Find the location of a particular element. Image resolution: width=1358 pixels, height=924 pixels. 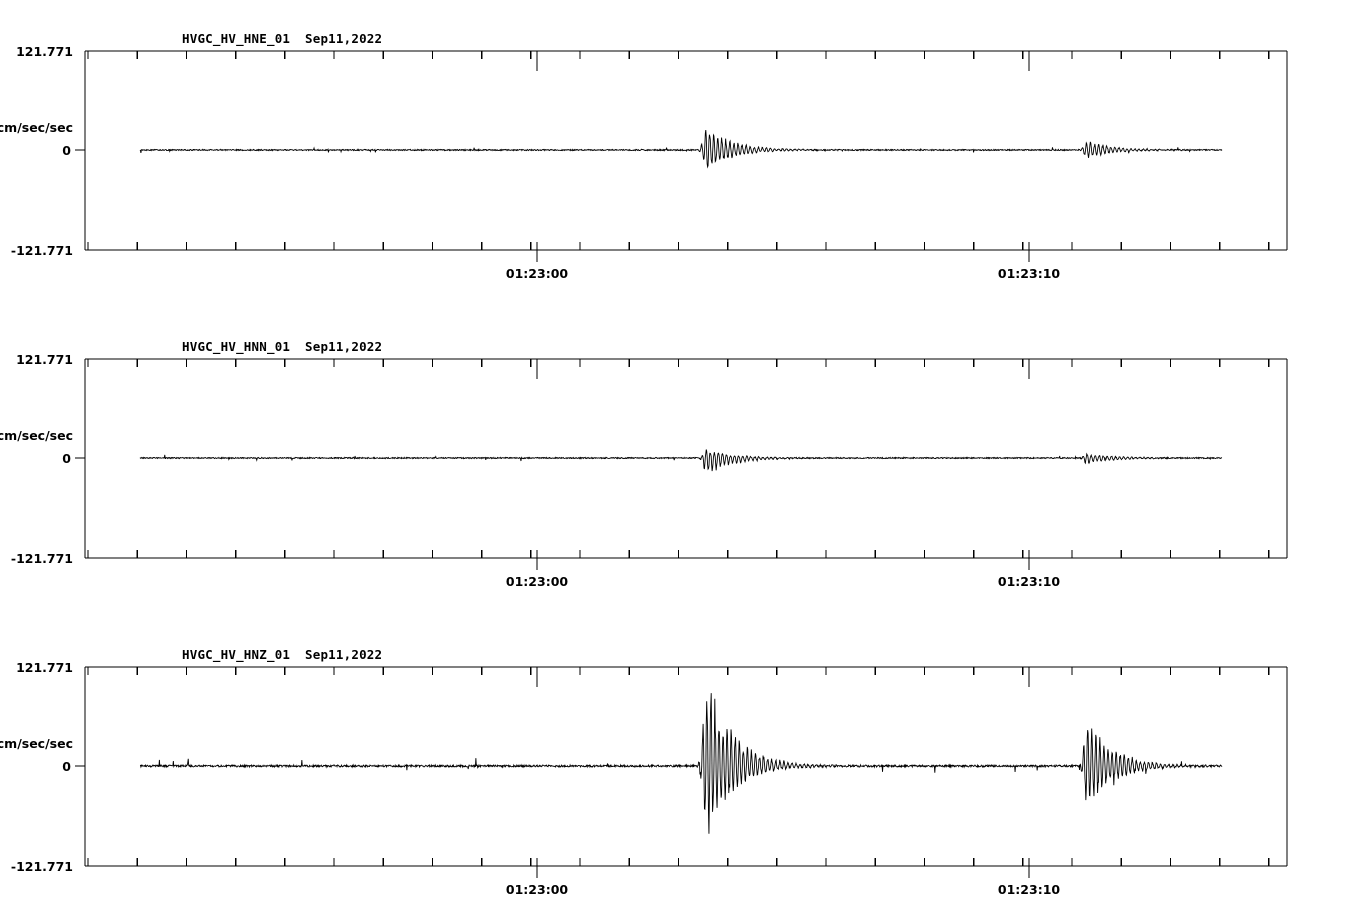

trace-station-label: HVGC_HV_HNZ_01 is located at coordinates (236, 655).